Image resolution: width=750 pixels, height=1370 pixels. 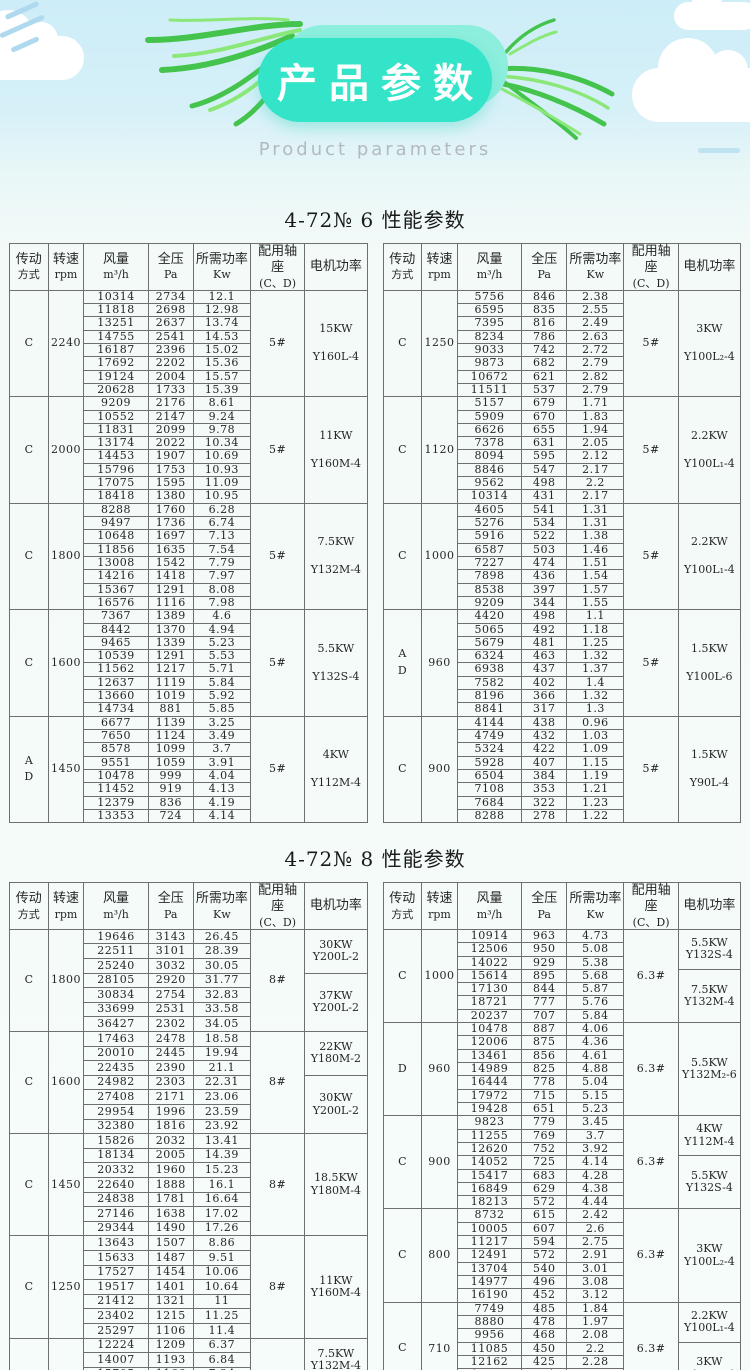 I want to click on required-power-cell: 2.28, so click(x=595, y=1362).